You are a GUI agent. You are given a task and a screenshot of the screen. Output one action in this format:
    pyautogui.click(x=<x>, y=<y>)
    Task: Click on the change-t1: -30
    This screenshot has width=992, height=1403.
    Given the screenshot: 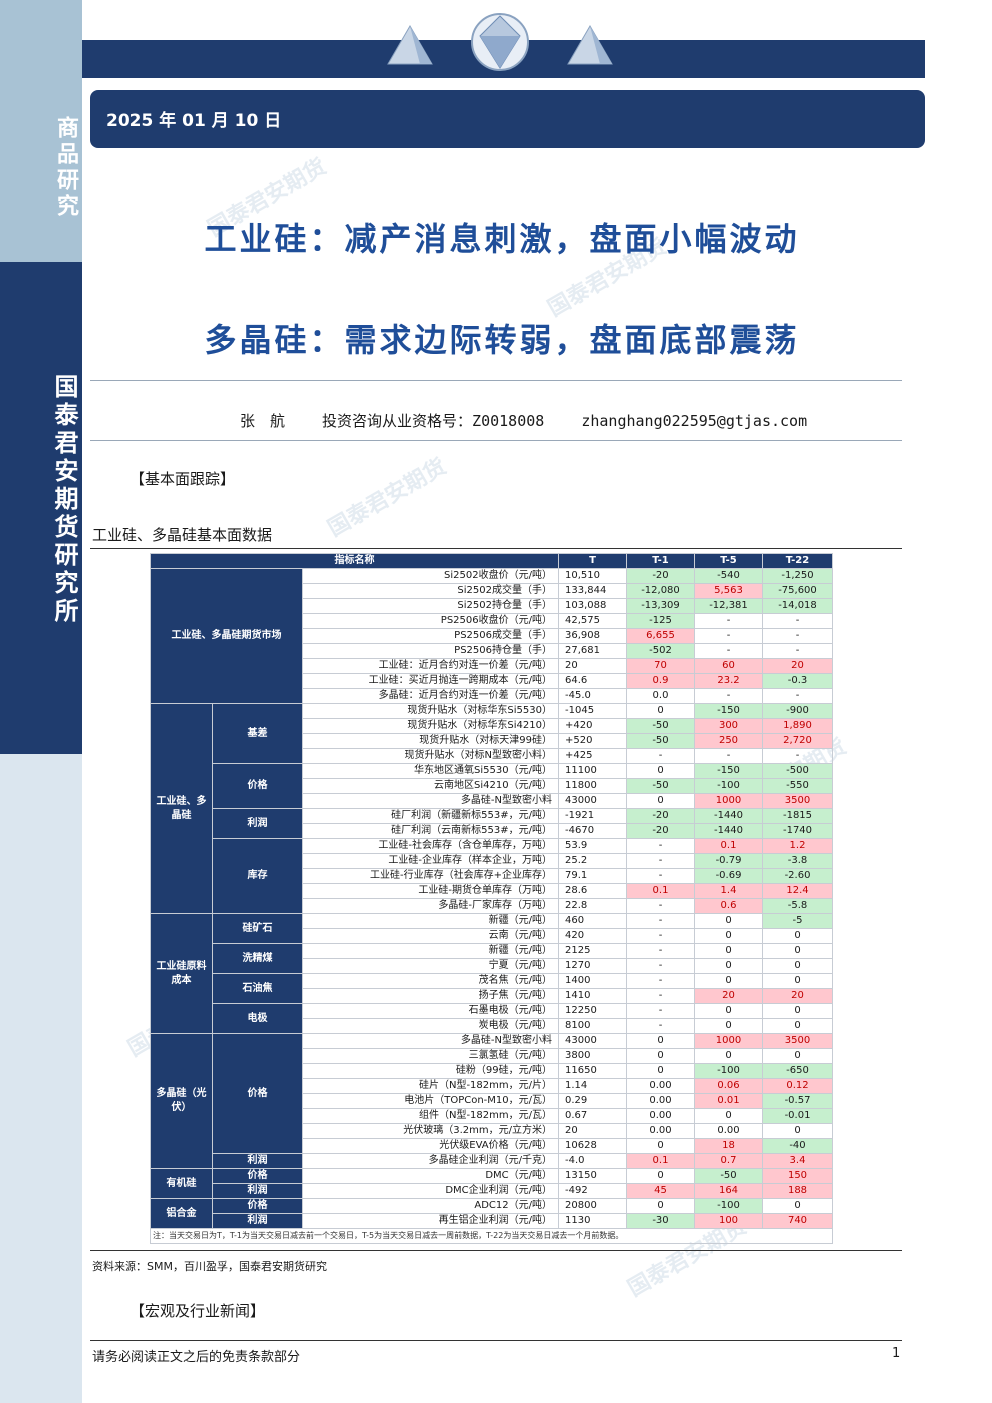 What is the action you would take?
    pyautogui.click(x=660, y=1221)
    